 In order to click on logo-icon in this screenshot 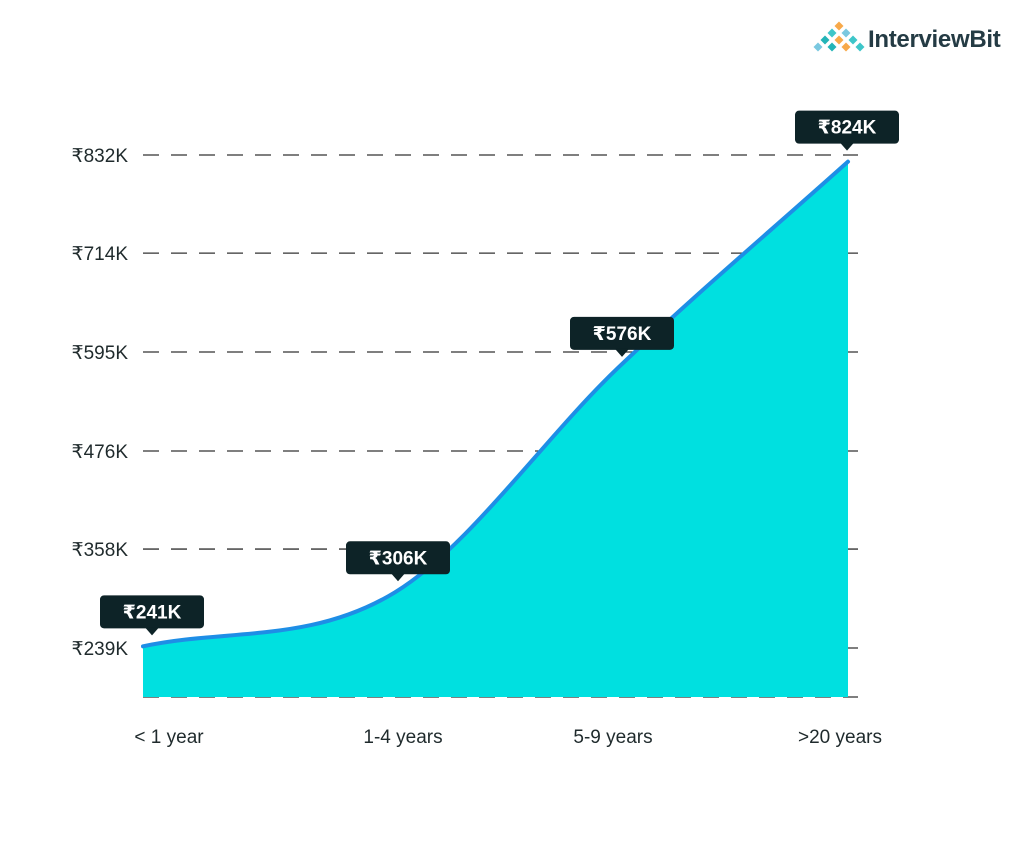, I will do `click(839, 36)`.